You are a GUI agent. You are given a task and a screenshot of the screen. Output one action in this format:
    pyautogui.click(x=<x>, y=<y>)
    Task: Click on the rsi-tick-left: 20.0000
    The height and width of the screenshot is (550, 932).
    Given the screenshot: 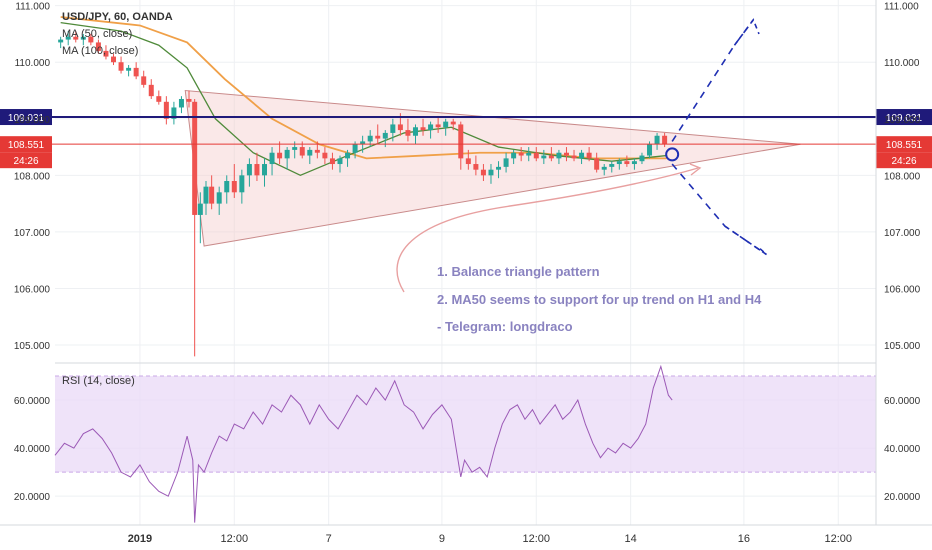 What is the action you would take?
    pyautogui.click(x=32, y=497)
    